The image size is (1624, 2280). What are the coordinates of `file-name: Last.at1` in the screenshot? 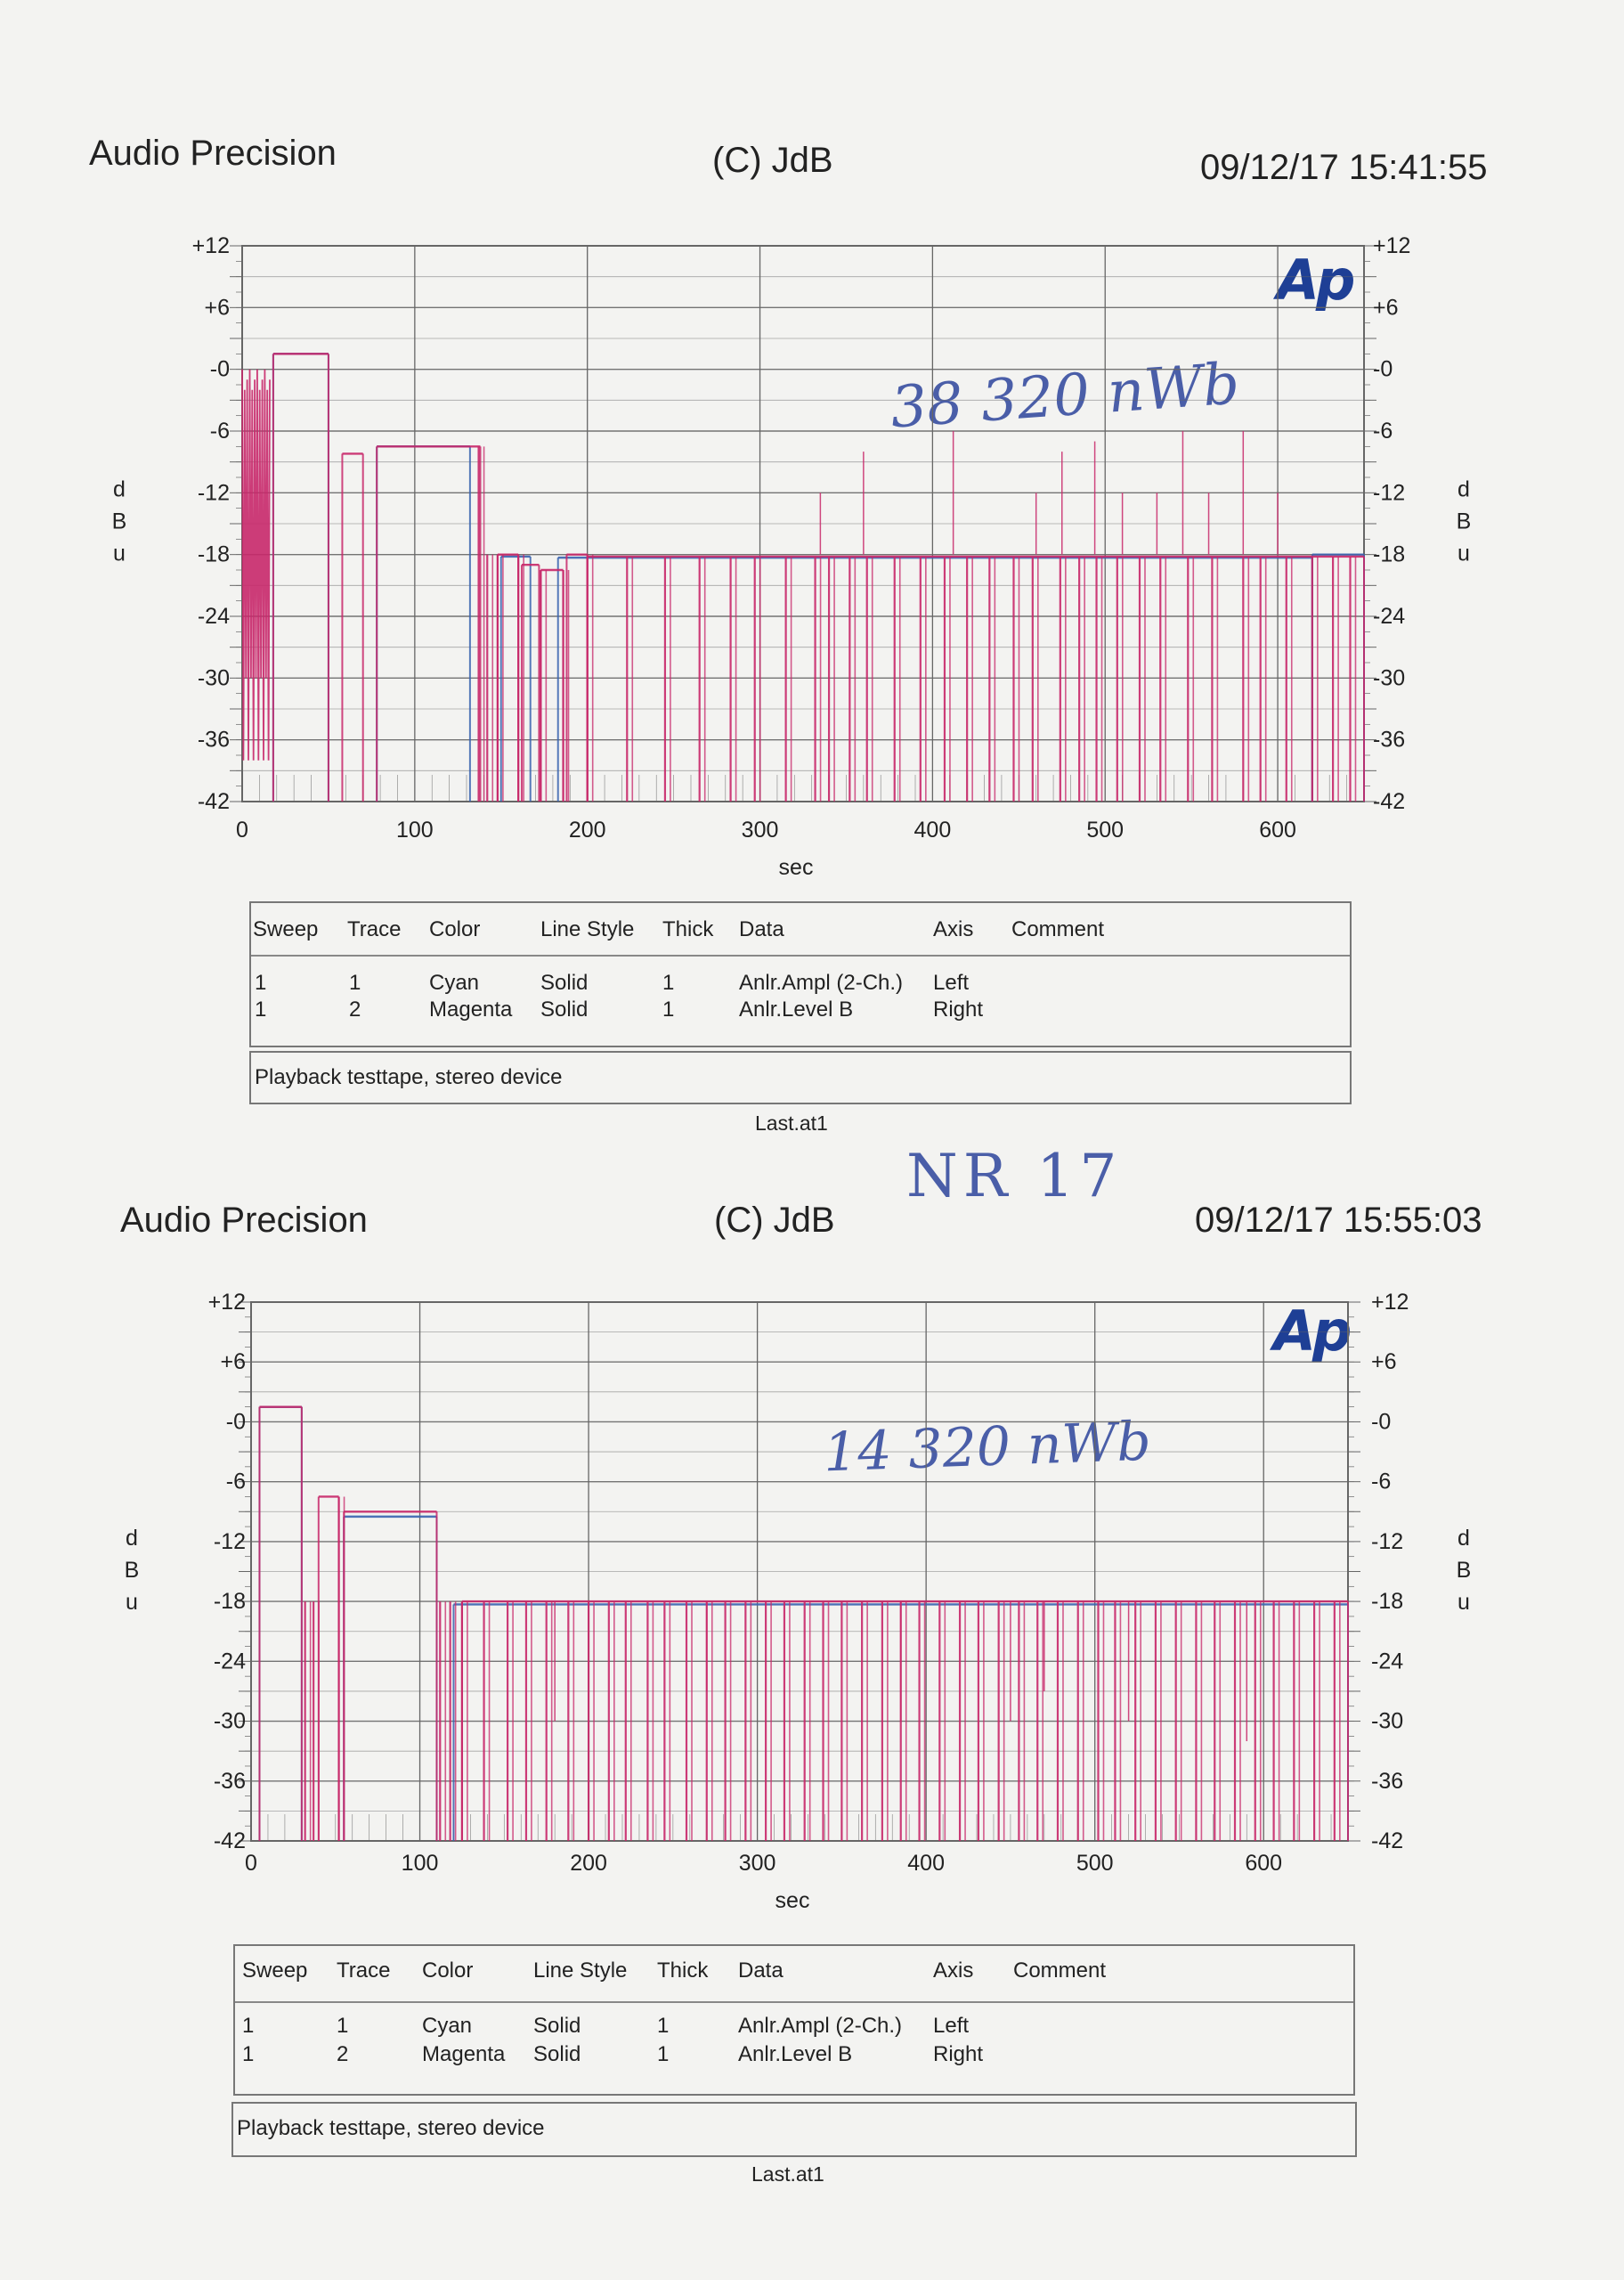 It's located at (791, 1123).